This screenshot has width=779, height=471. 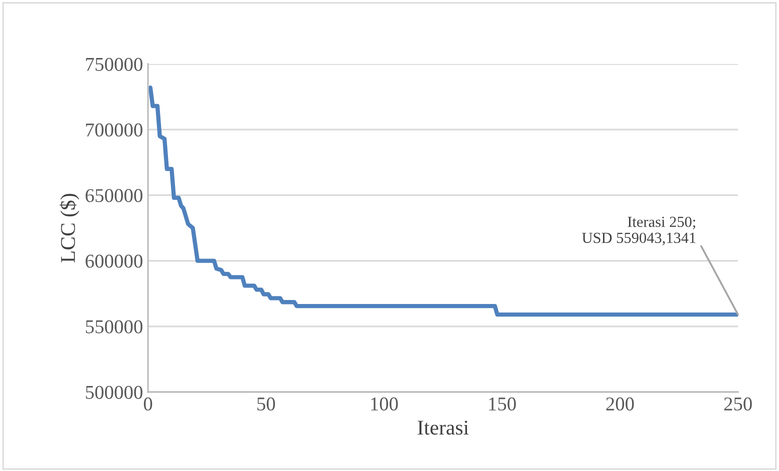 I want to click on annotation: Iterasi 250; USD 559043,1341, so click(x=639, y=231).